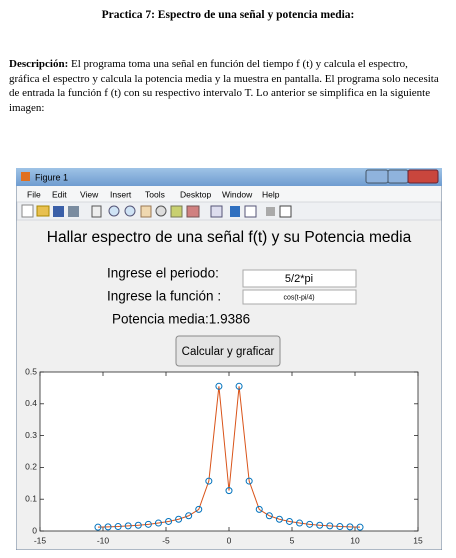 The image size is (456, 558). I want to click on x-tick-label: -15, so click(40, 540).